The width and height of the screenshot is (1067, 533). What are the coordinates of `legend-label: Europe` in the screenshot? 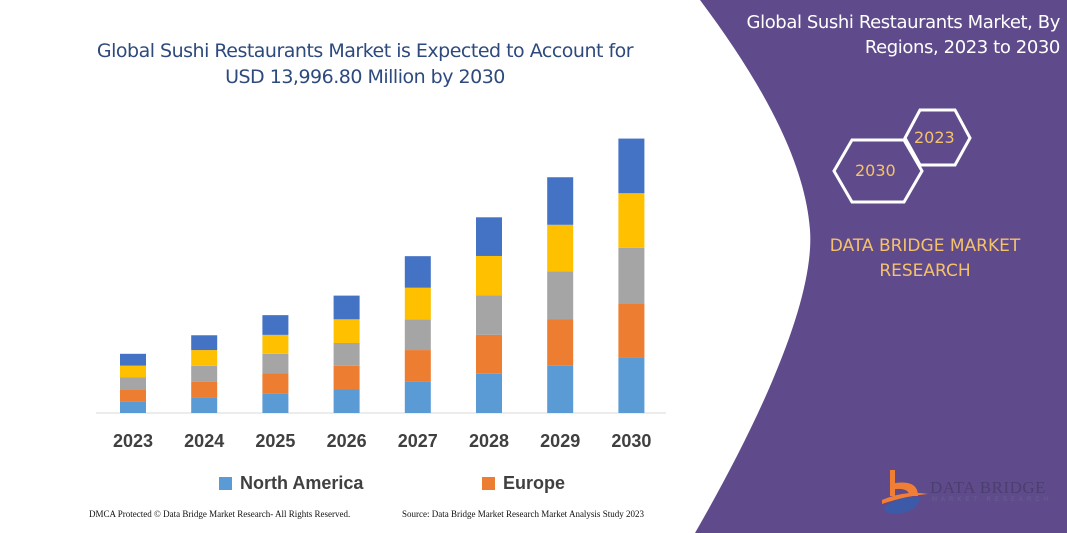 It's located at (534, 483).